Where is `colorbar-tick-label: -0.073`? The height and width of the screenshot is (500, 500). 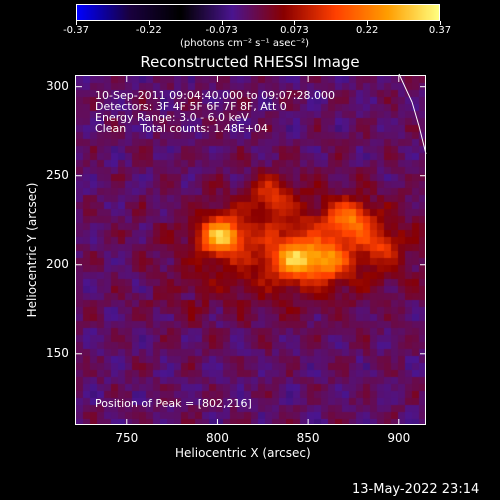 colorbar-tick-label: -0.073 is located at coordinates (221, 30).